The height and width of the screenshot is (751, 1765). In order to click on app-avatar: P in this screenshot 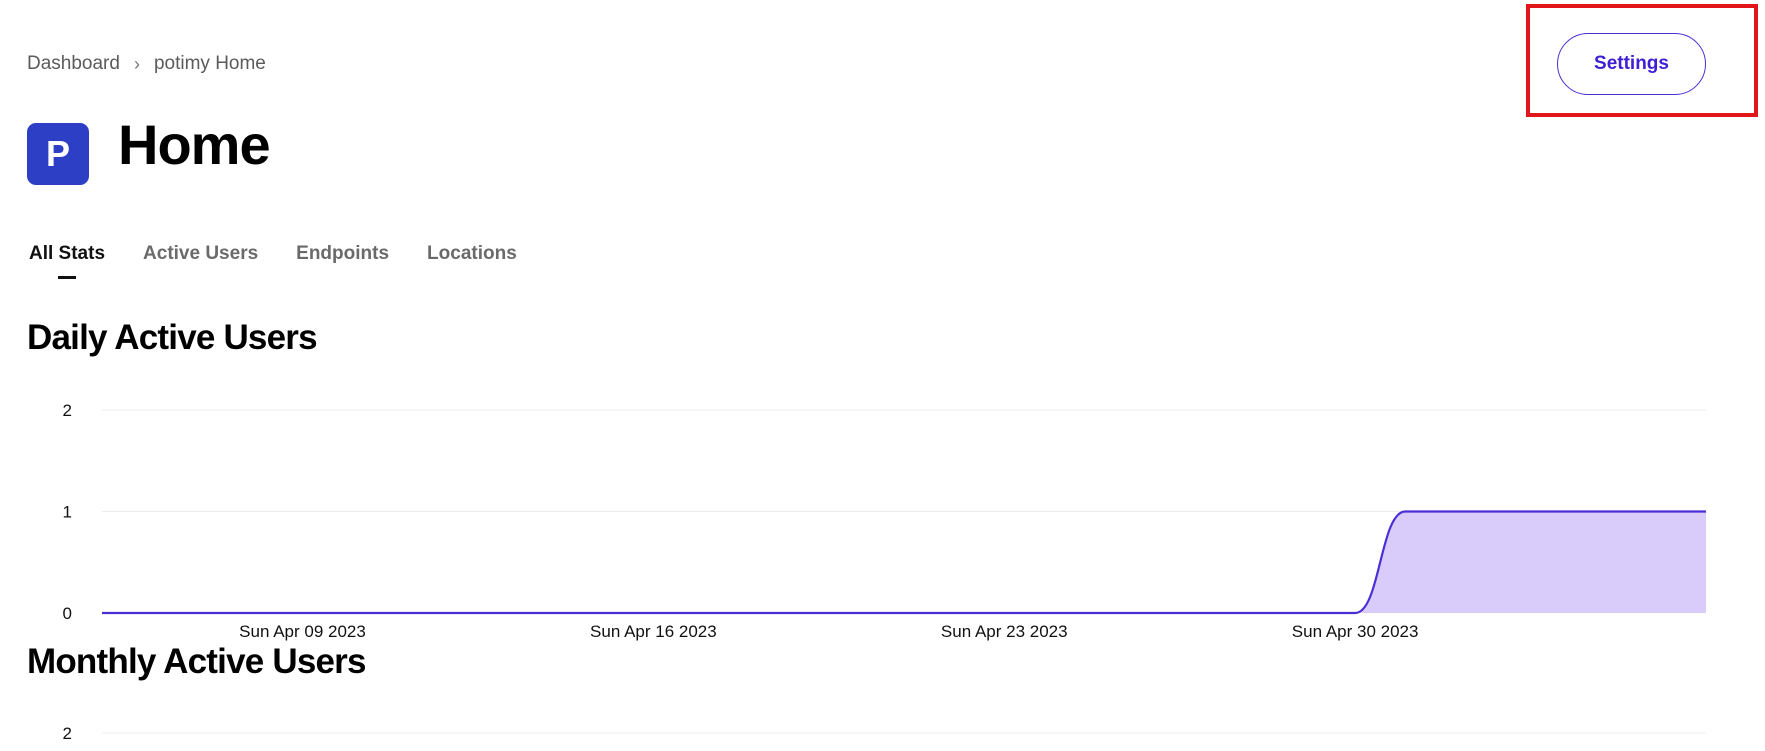, I will do `click(58, 154)`.